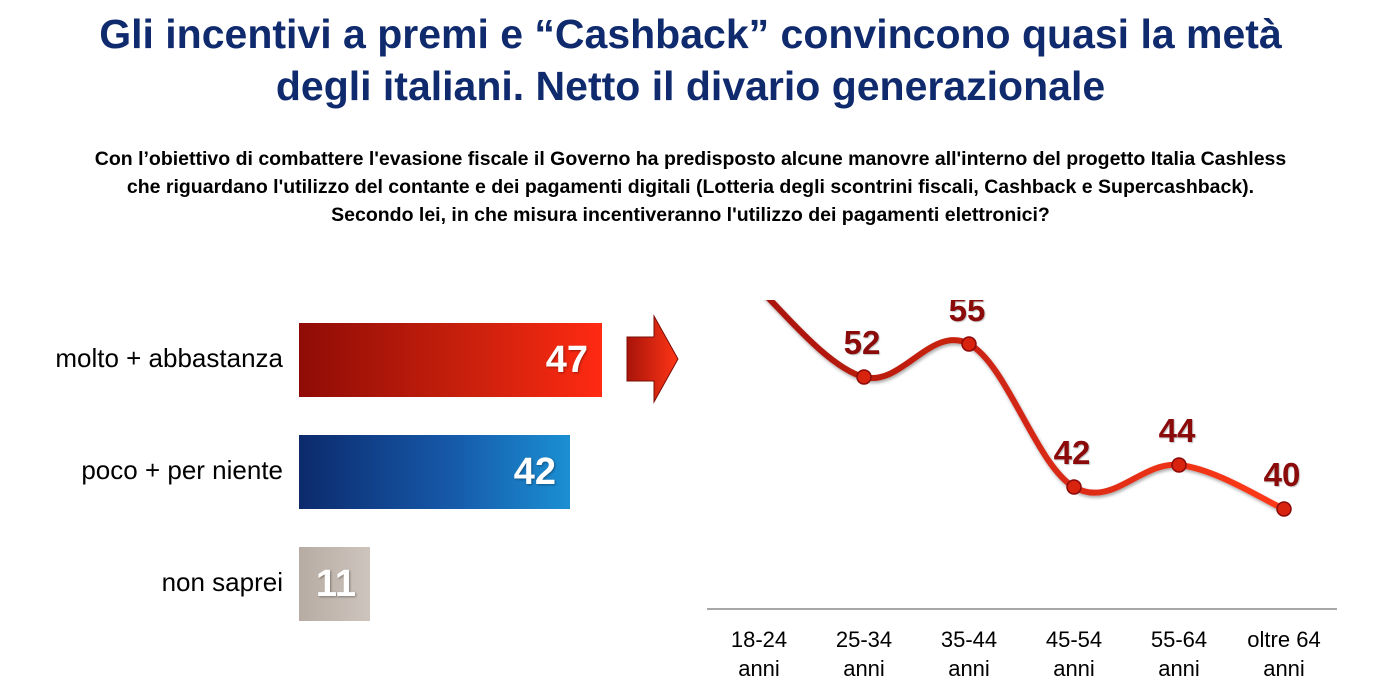  Describe the element at coordinates (1026, 406) in the screenshot. I see `series-line` at that location.